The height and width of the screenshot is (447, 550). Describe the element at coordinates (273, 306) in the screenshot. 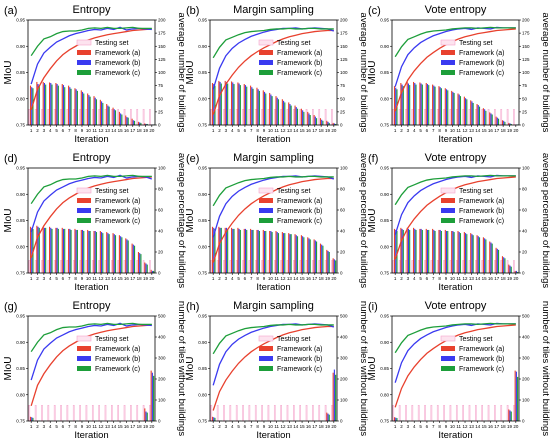

I see `panel-title: Margin sampling` at that location.